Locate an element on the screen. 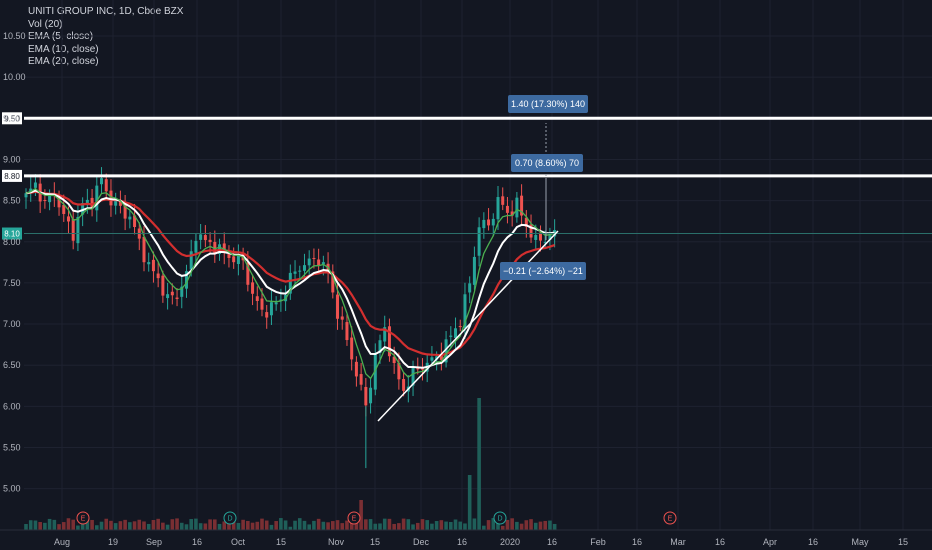 The height and width of the screenshot is (550, 932). symbol-title: UNITI GROUP INC, 1D, Cboe BZX is located at coordinates (106, 11).